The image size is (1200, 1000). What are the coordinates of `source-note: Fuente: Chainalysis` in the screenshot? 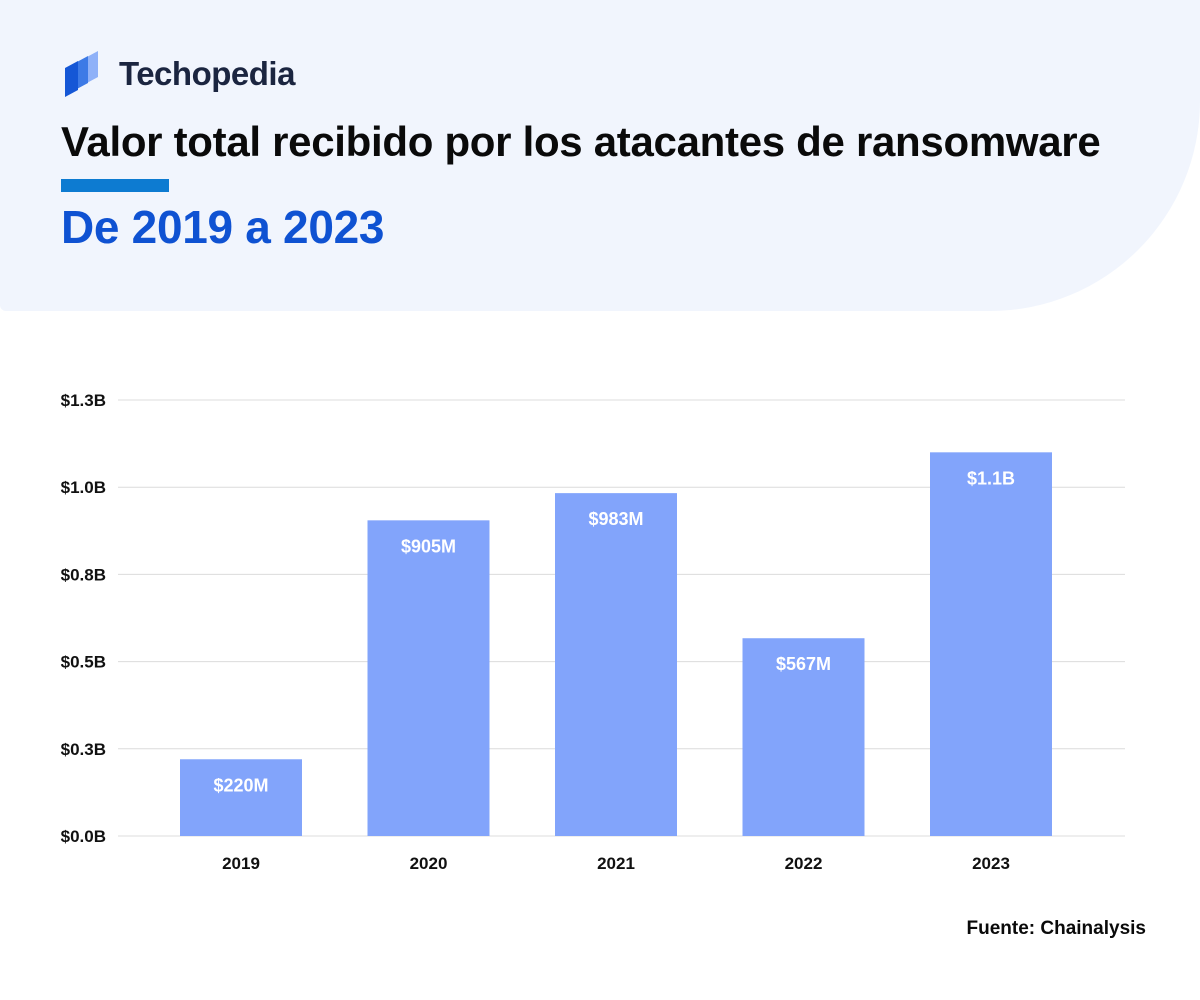 It's located at (1056, 928).